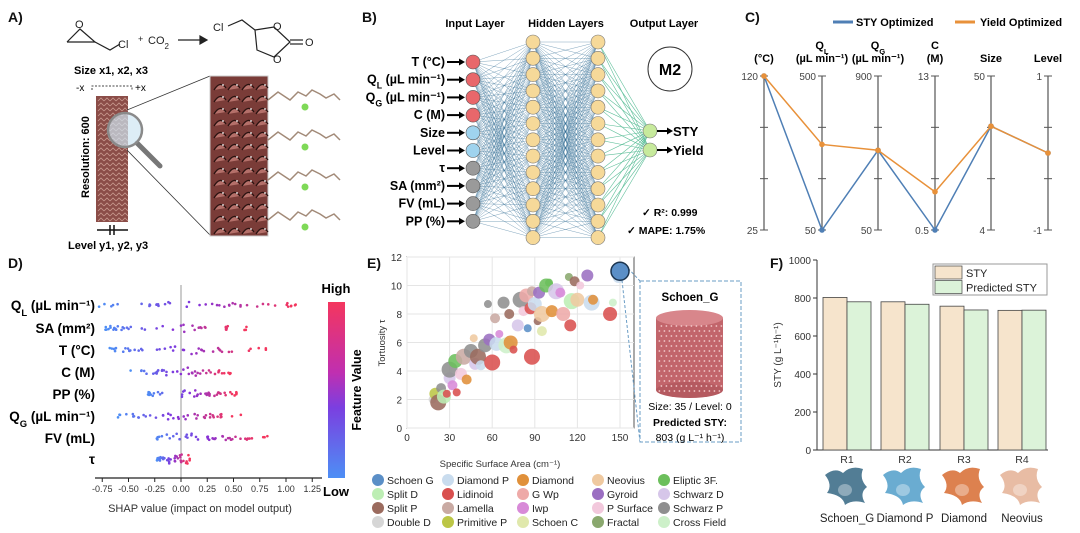 Image resolution: width=1080 pixels, height=533 pixels. Describe the element at coordinates (425, 221) in the screenshot. I see `input-label-main: PP (%)` at that location.